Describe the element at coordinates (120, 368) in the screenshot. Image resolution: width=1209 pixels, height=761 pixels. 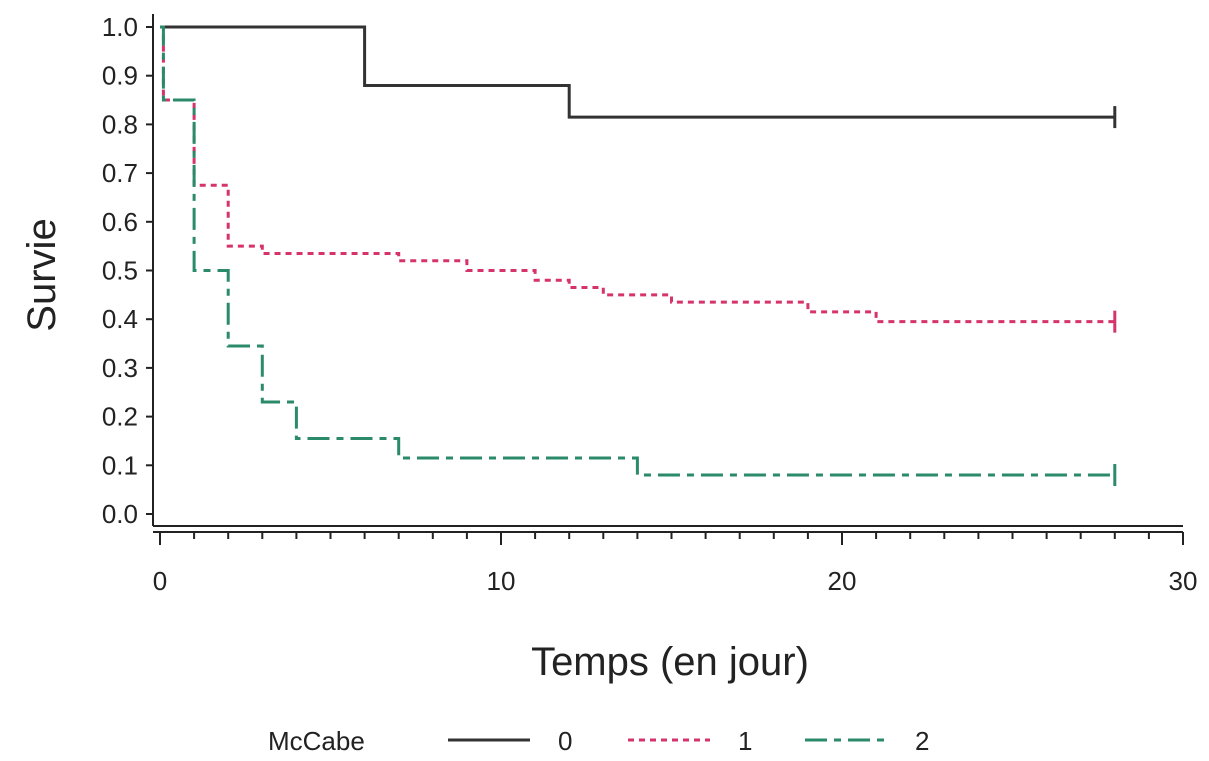
I see `y-tick-label: 0.3` at that location.